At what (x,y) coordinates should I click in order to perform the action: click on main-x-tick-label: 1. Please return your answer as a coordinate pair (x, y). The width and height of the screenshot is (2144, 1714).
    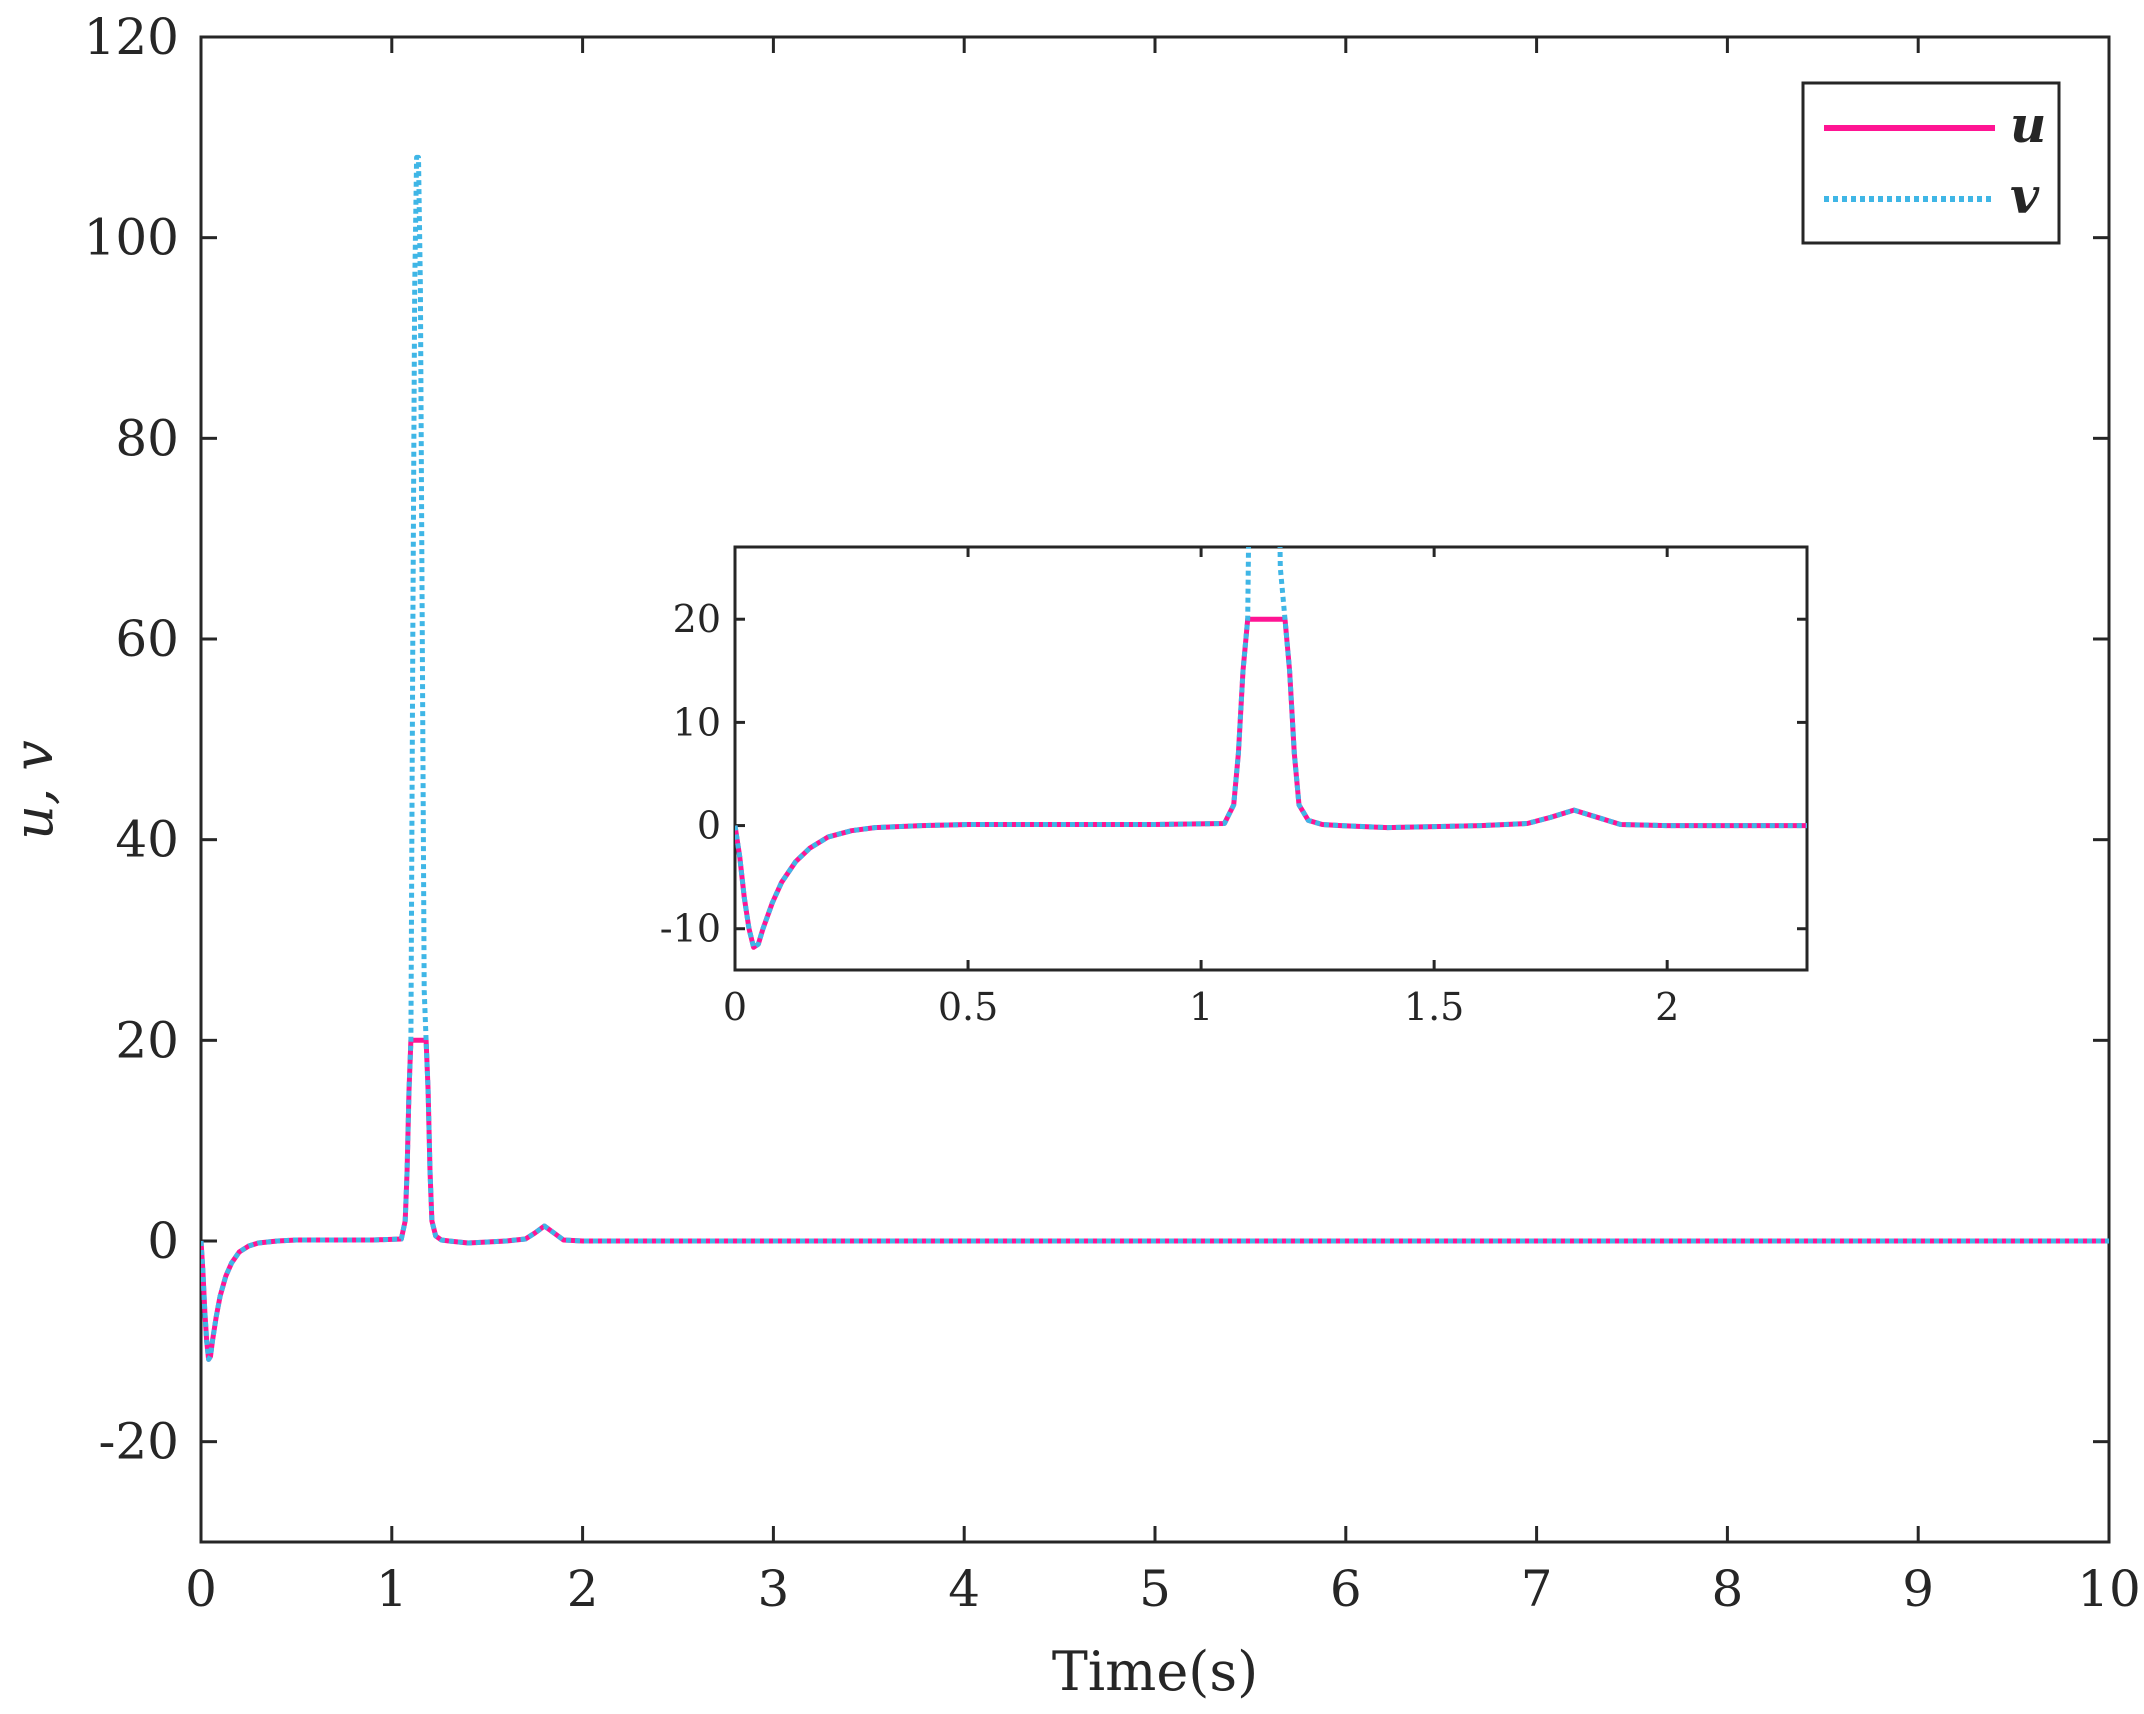
    Looking at the image, I should click on (392, 1589).